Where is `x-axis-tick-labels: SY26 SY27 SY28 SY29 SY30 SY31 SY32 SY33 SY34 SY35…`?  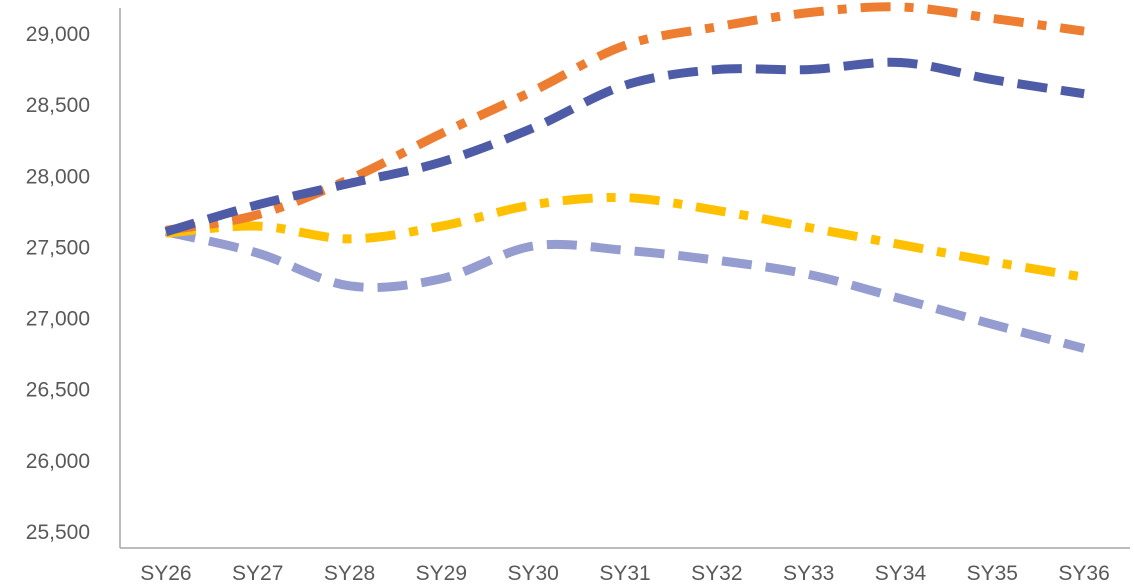
x-axis-tick-labels: SY26 SY27 SY28 SY29 SY30 SY31 SY32 SY33 SY34 SY35… is located at coordinates (625, 573).